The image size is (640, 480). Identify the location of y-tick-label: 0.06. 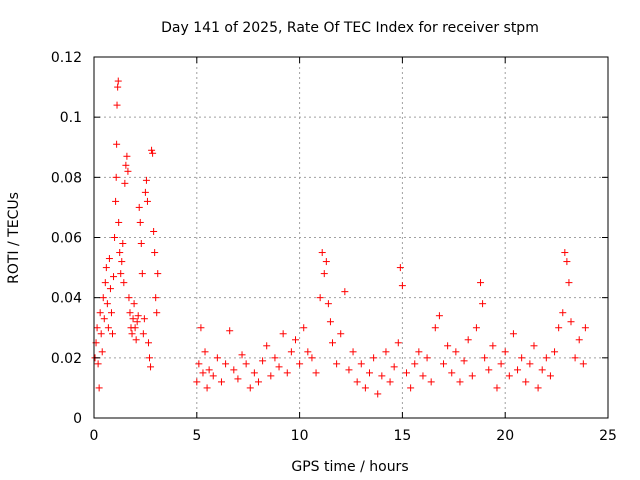
(66, 239).